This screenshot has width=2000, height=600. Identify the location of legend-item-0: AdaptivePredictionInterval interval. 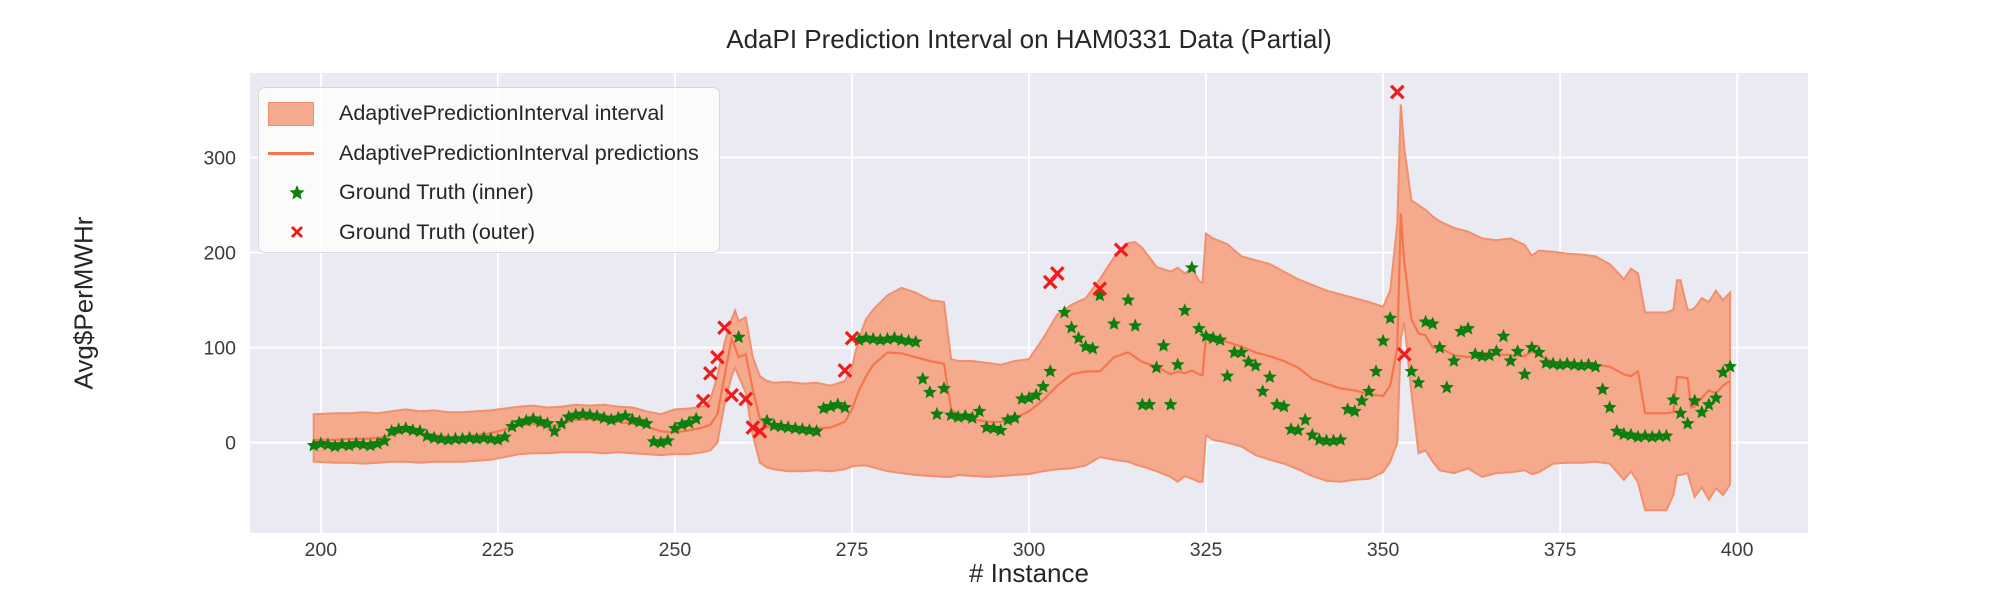
(493, 113).